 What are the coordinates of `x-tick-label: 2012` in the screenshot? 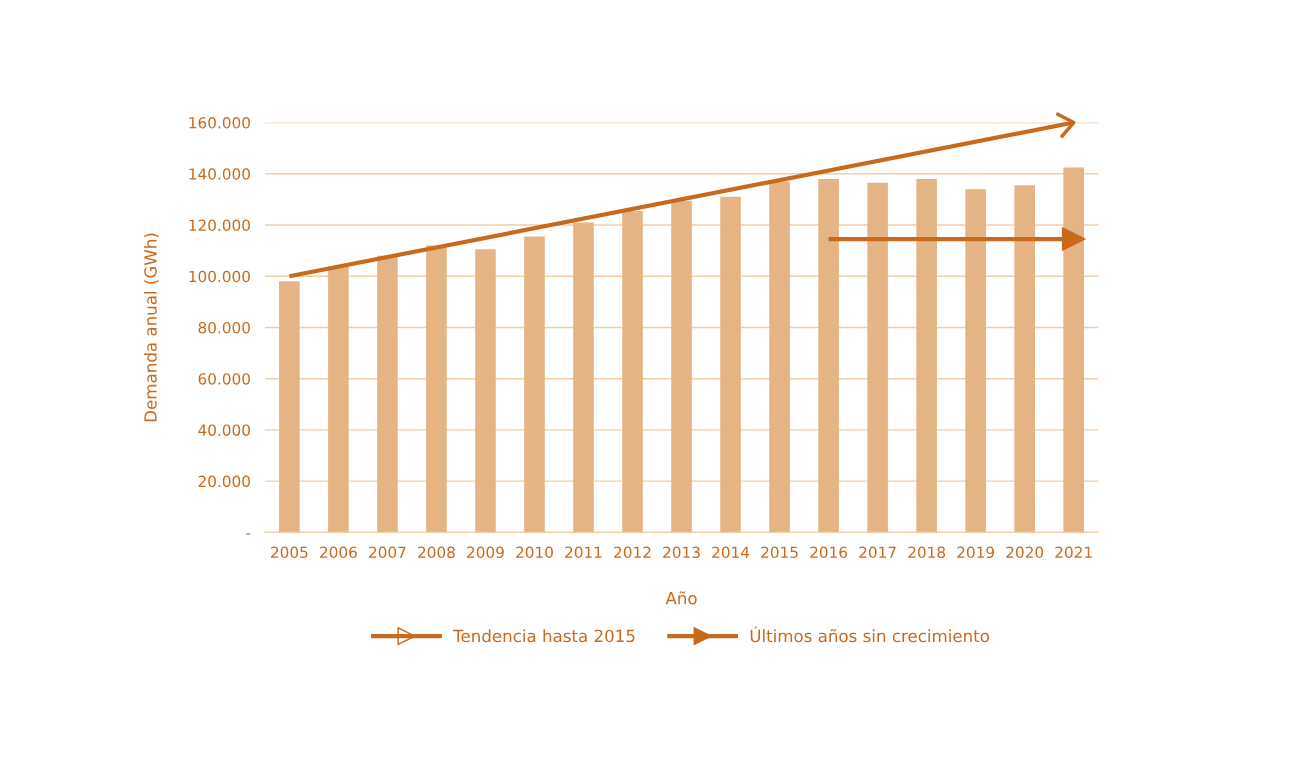 It's located at (632, 552).